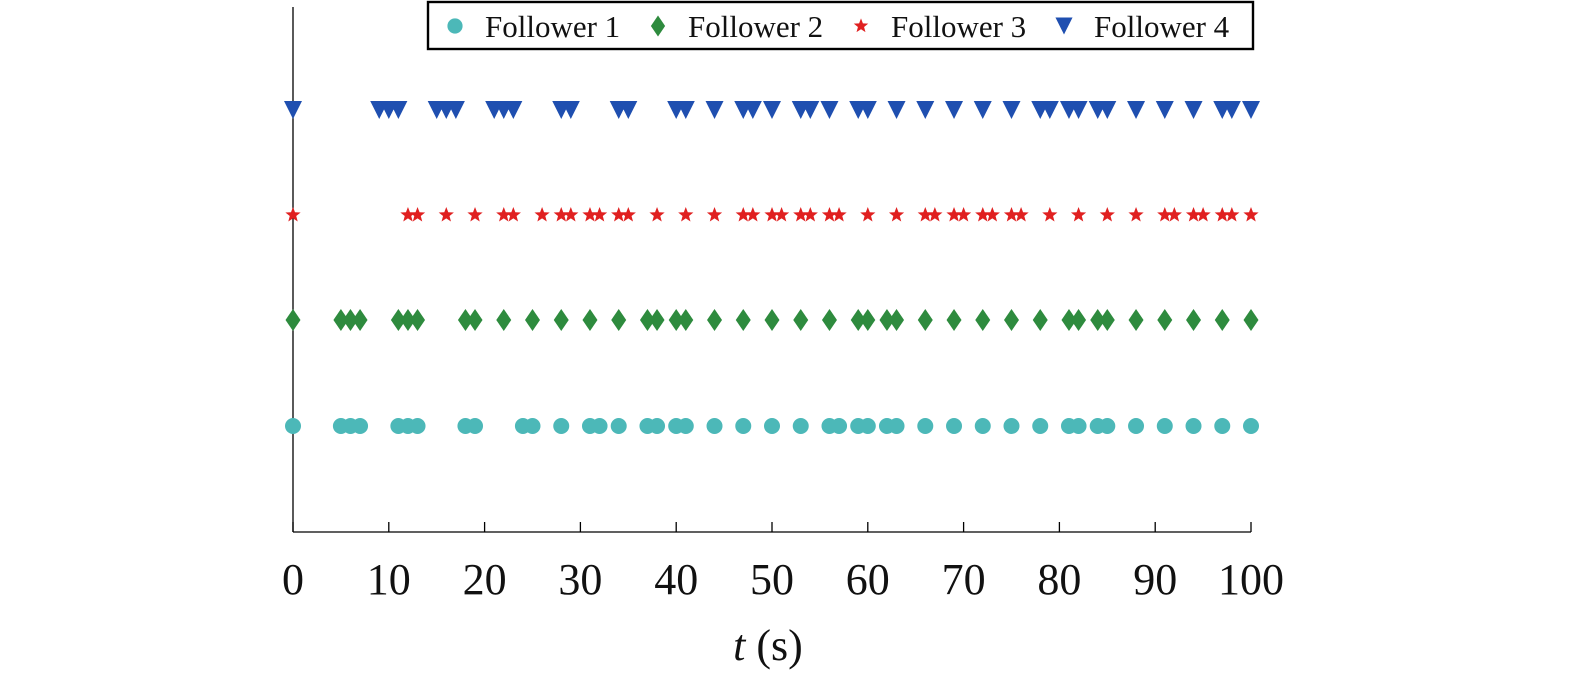 The image size is (1575, 675). I want to click on x-tick-label: 20, so click(485, 579).